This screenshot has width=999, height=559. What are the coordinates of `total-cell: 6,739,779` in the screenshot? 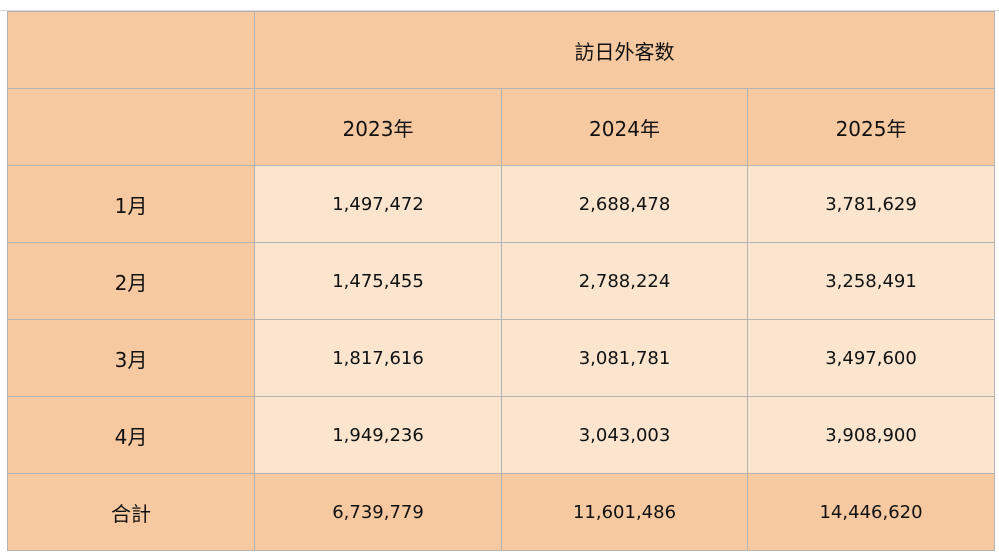 It's located at (378, 512).